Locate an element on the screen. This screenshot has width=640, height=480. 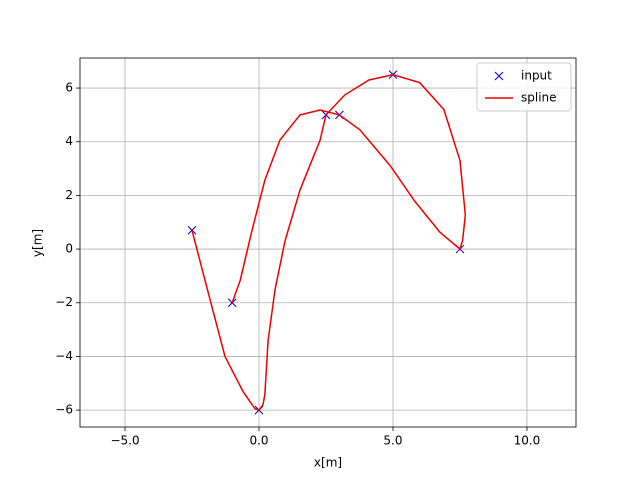
y-tick-label: −2 is located at coordinates (64, 302).